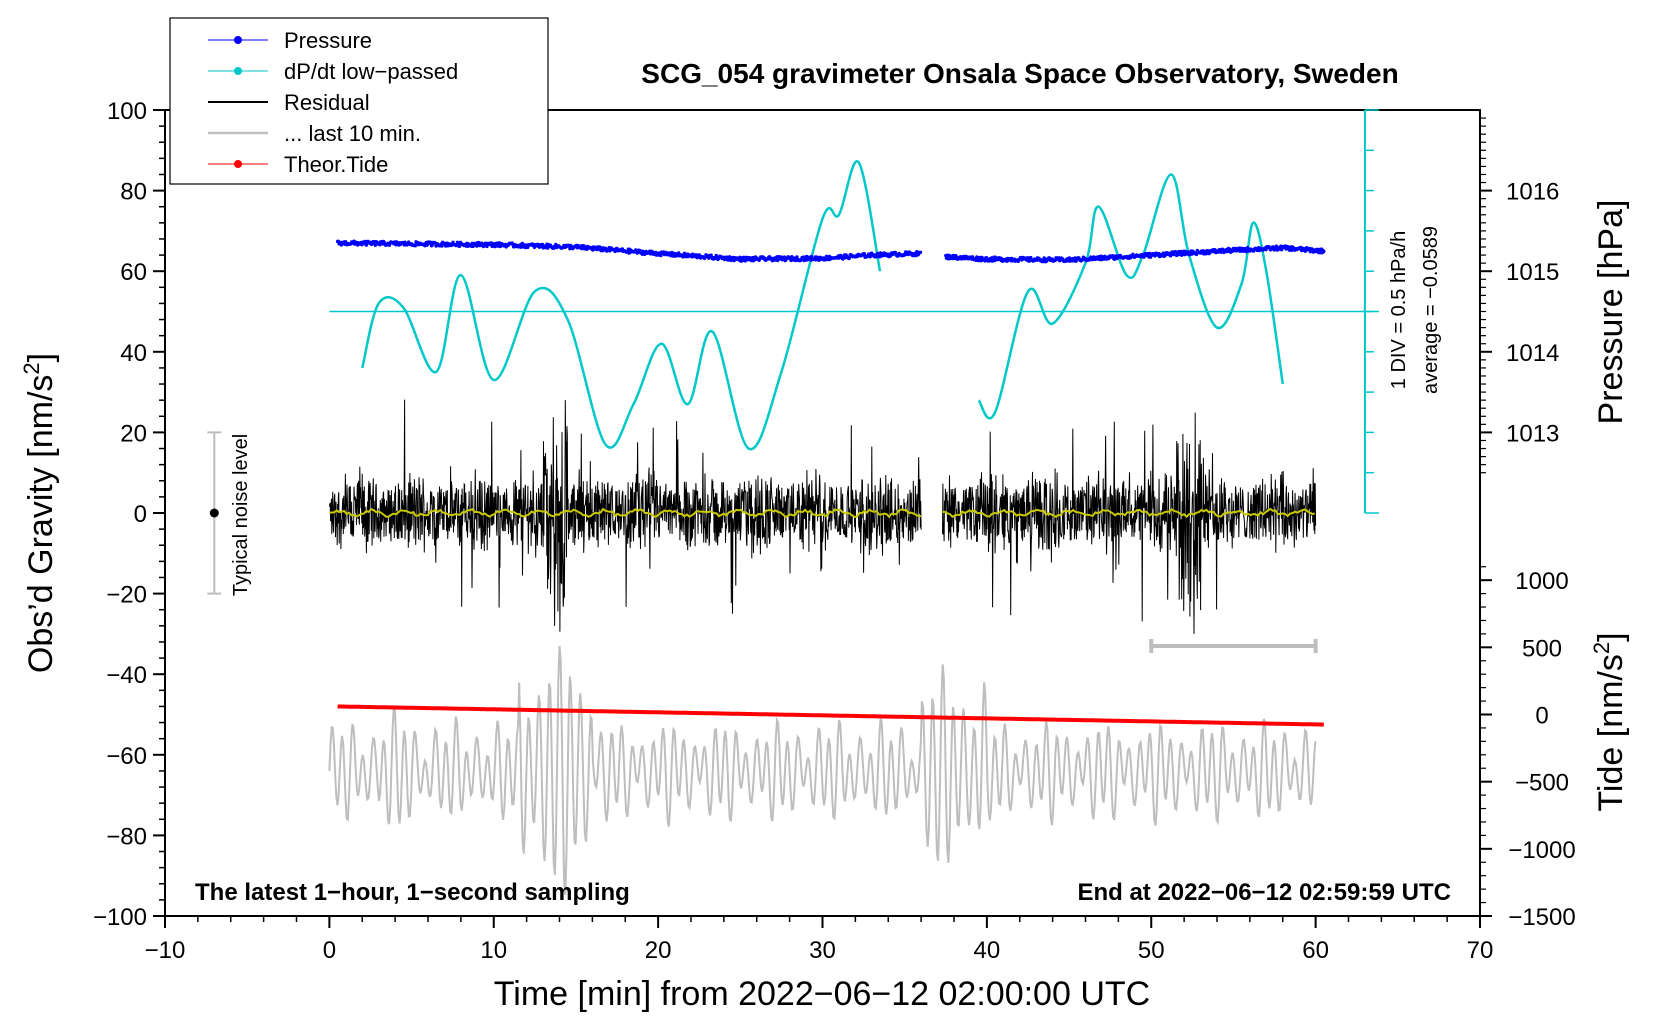 This screenshot has height=1020, width=1660. Describe the element at coordinates (1541, 716) in the screenshot. I see `tide-tick-label: 0` at that location.